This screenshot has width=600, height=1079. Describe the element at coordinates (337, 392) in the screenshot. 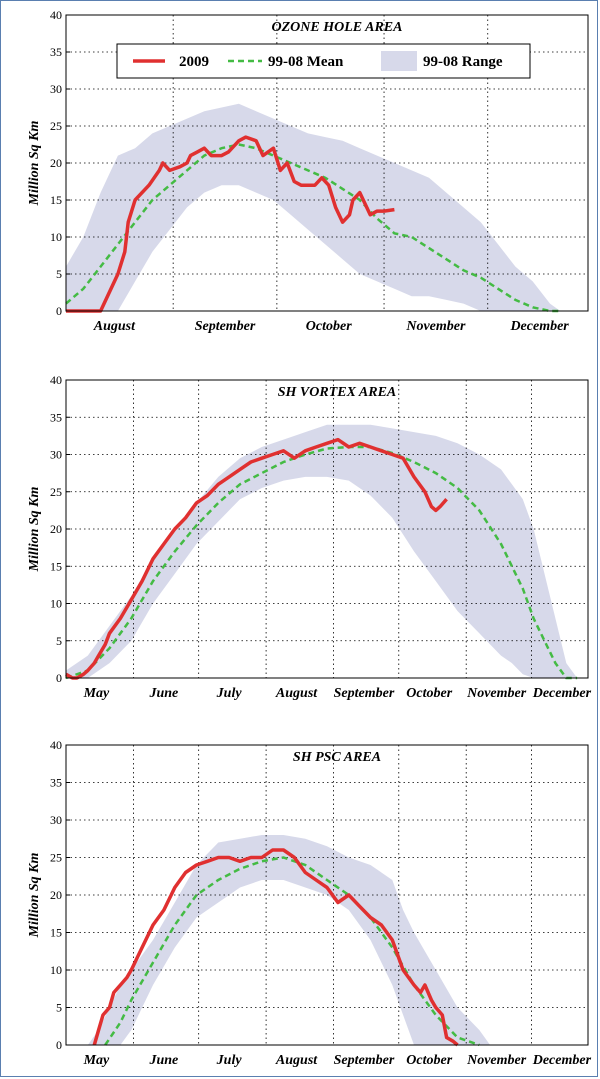

I see `chart-title: SH VORTEX AREA` at that location.